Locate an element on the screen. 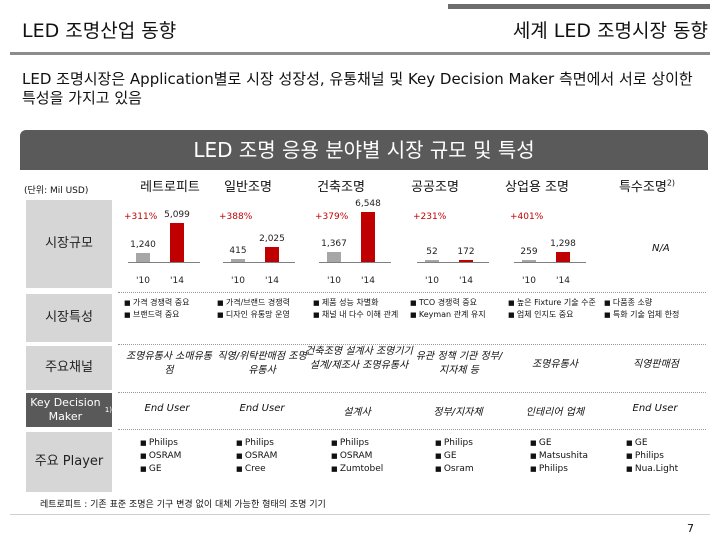 This screenshot has width=720, height=540. features-general: 가격/브랜드 경쟁력 디자인 유통망 운영 is located at coordinates (265, 309).